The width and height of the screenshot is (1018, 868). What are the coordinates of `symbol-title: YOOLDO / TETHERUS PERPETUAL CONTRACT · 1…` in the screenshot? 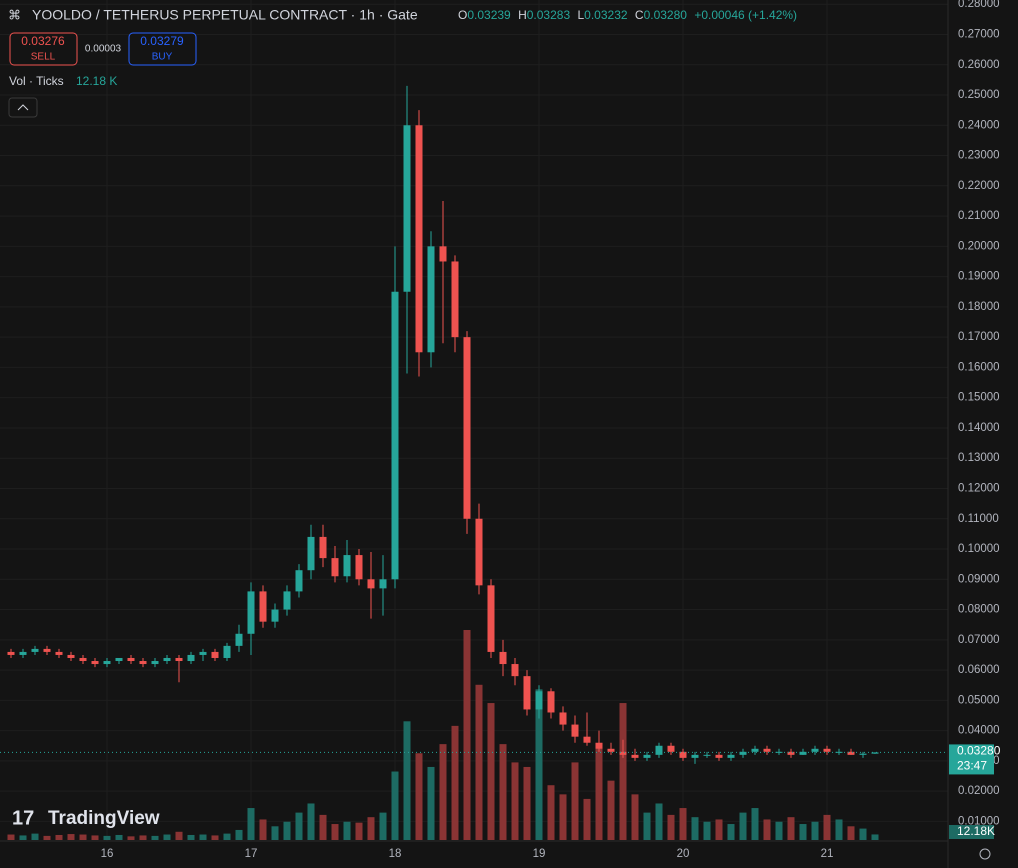 It's located at (225, 15).